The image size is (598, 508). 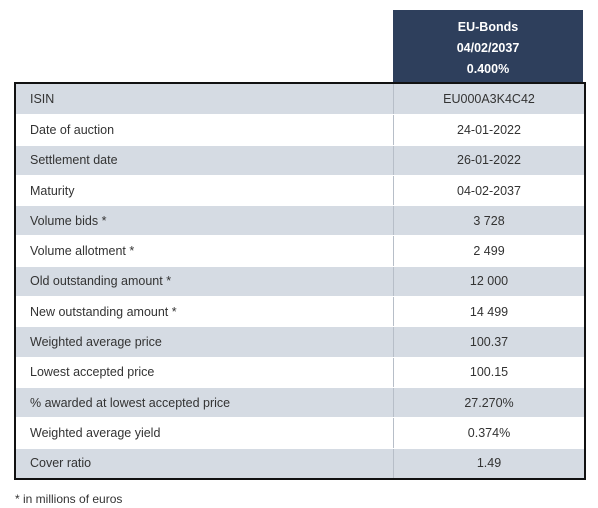 I want to click on row-label: Lowest accepted price, so click(x=205, y=372).